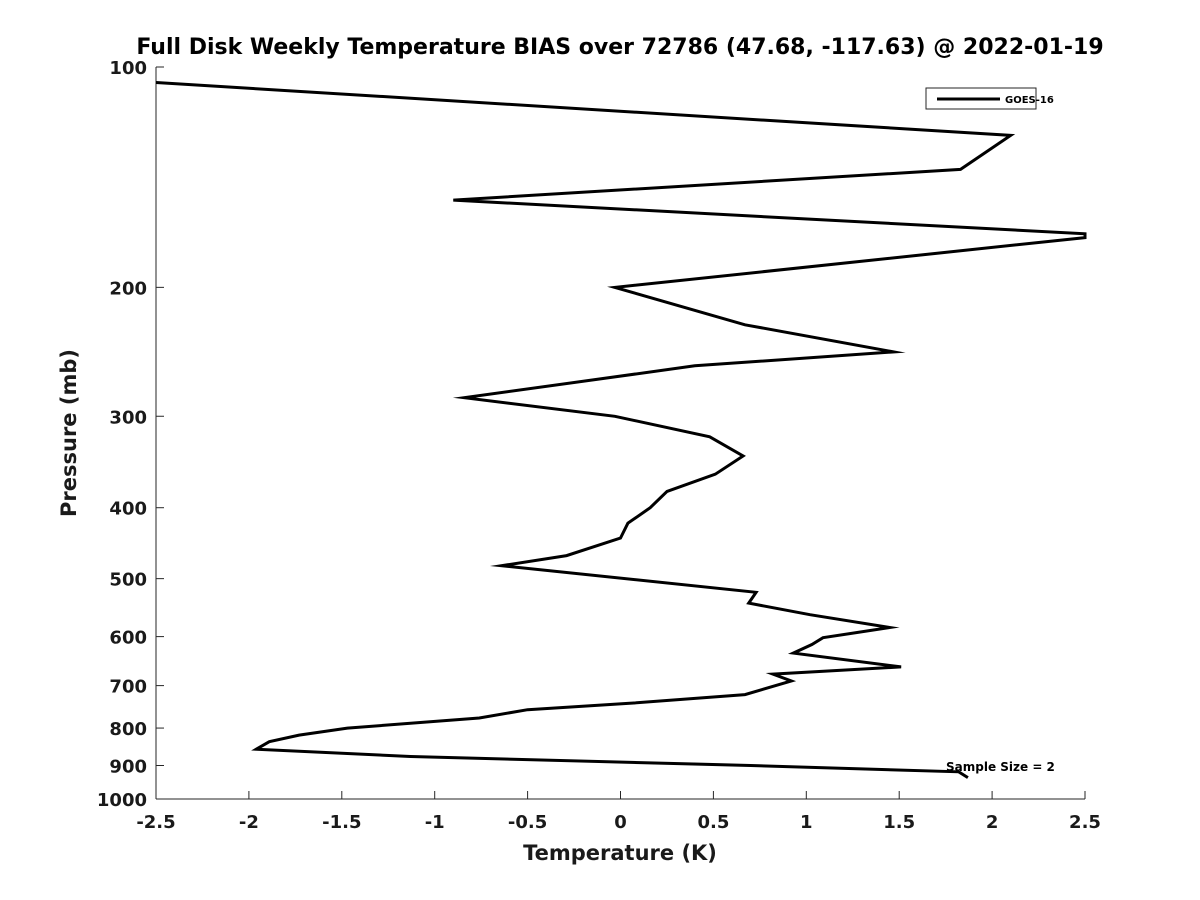 The image size is (1200, 900). What do you see at coordinates (713, 822) in the screenshot?
I see `x-tick-label: 0.5` at bounding box center [713, 822].